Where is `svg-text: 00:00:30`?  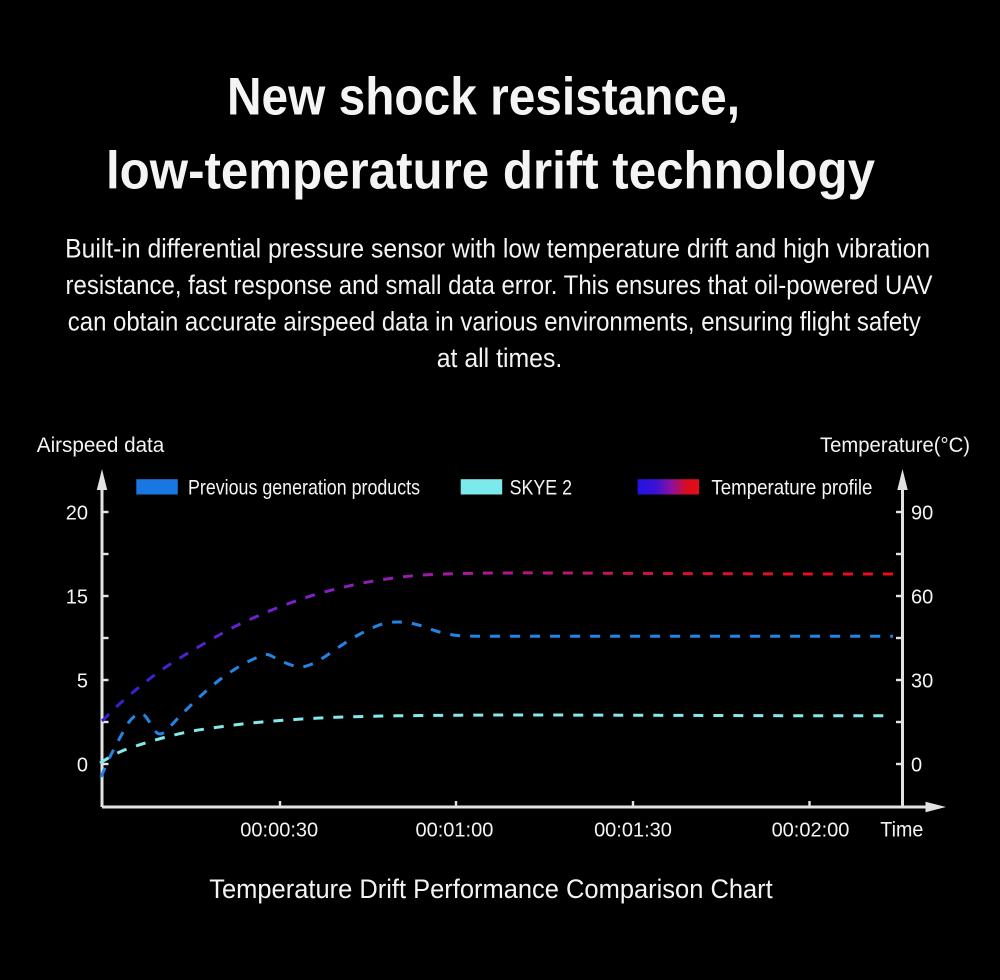 svg-text: 00:00:30 is located at coordinates (279, 831).